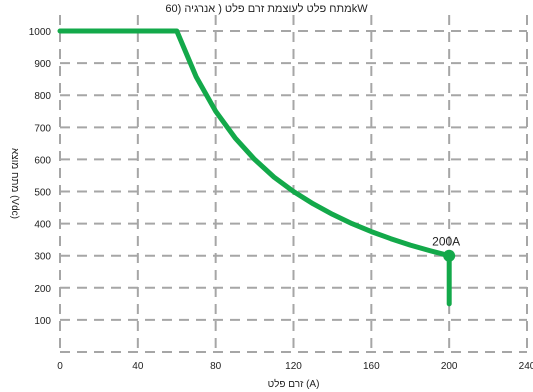 This screenshot has width=533, height=392. Describe the element at coordinates (40, 177) in the screenshot. I see `y-tick-labels: 100 200 300 400 500 600 700 800 900 1000` at that location.